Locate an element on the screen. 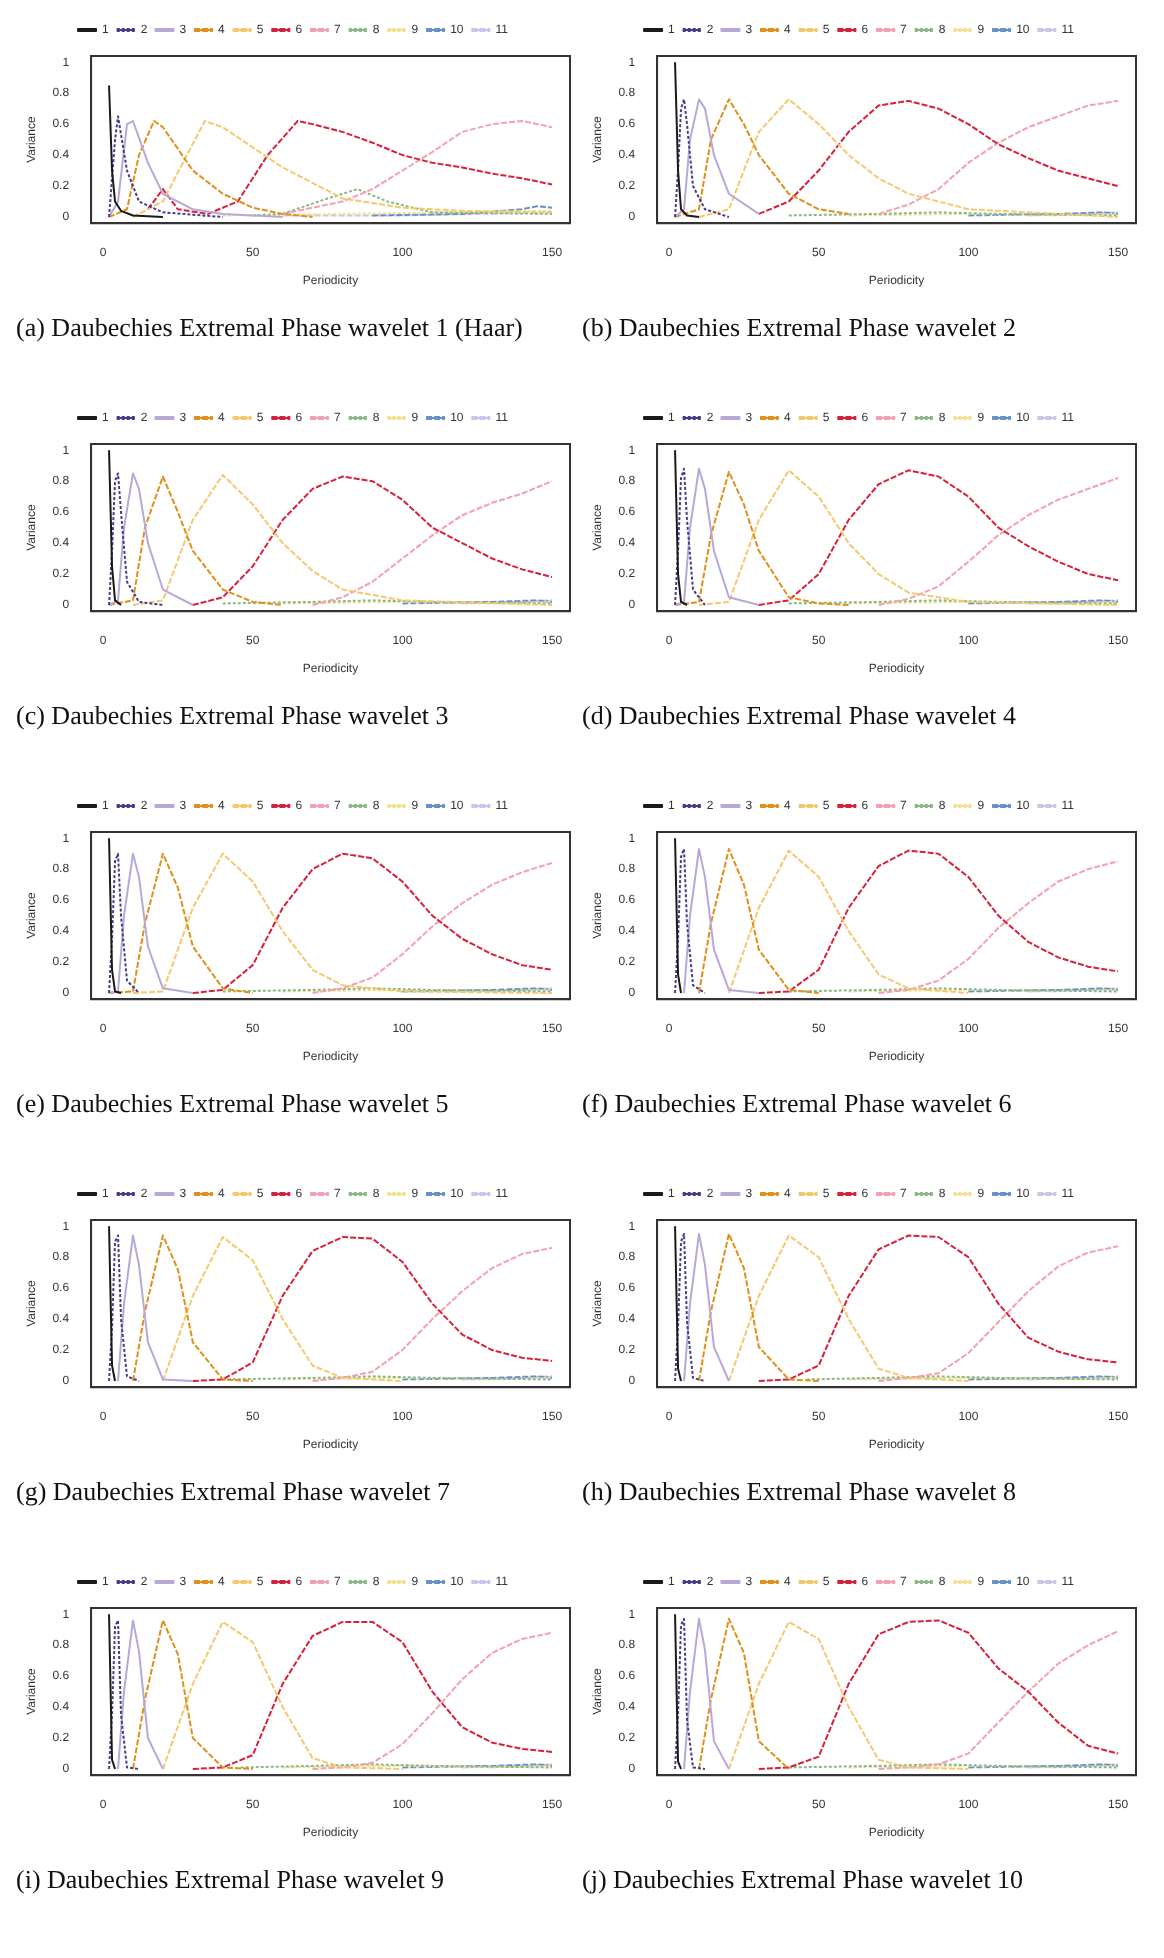 The width and height of the screenshot is (1164, 1958). text: (b) Daubechies Extremal Phase wavelet 2 is located at coordinates (800, 328).